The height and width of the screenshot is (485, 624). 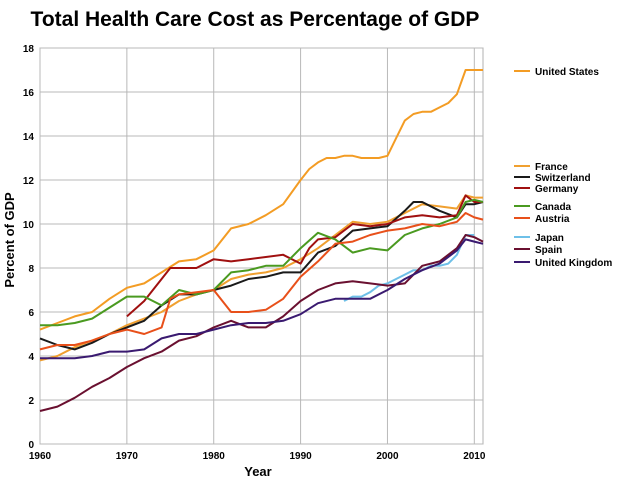 What do you see at coordinates (127, 456) in the screenshot?
I see `x-tick-label: 1970` at bounding box center [127, 456].